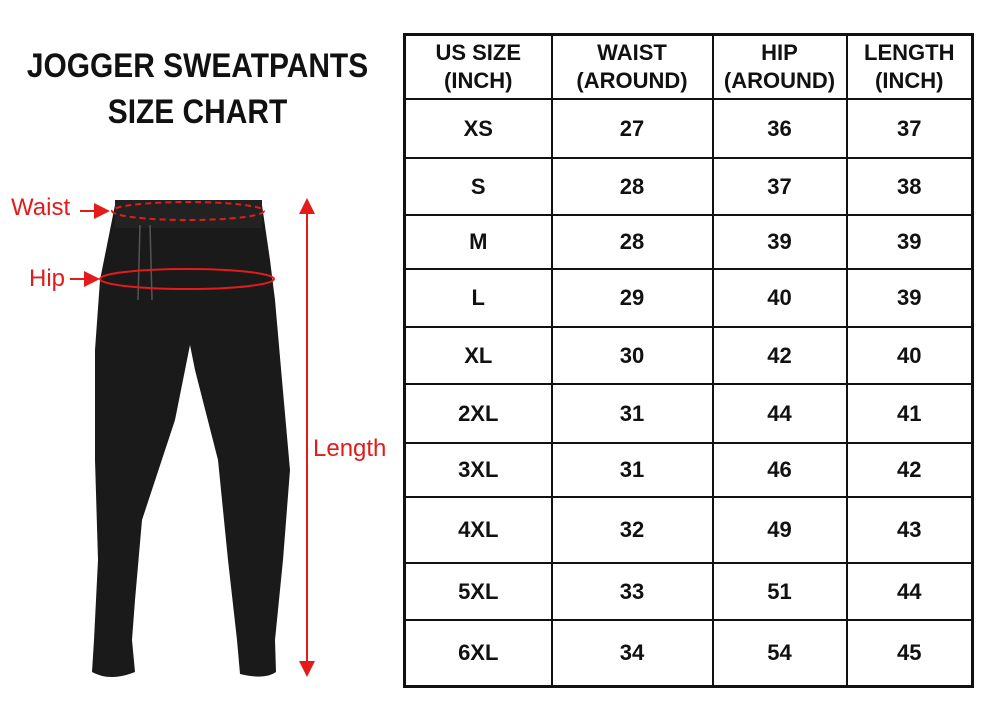 This screenshot has width=1000, height=705. I want to click on table-row: 6XL 34 54 45, so click(688, 653).